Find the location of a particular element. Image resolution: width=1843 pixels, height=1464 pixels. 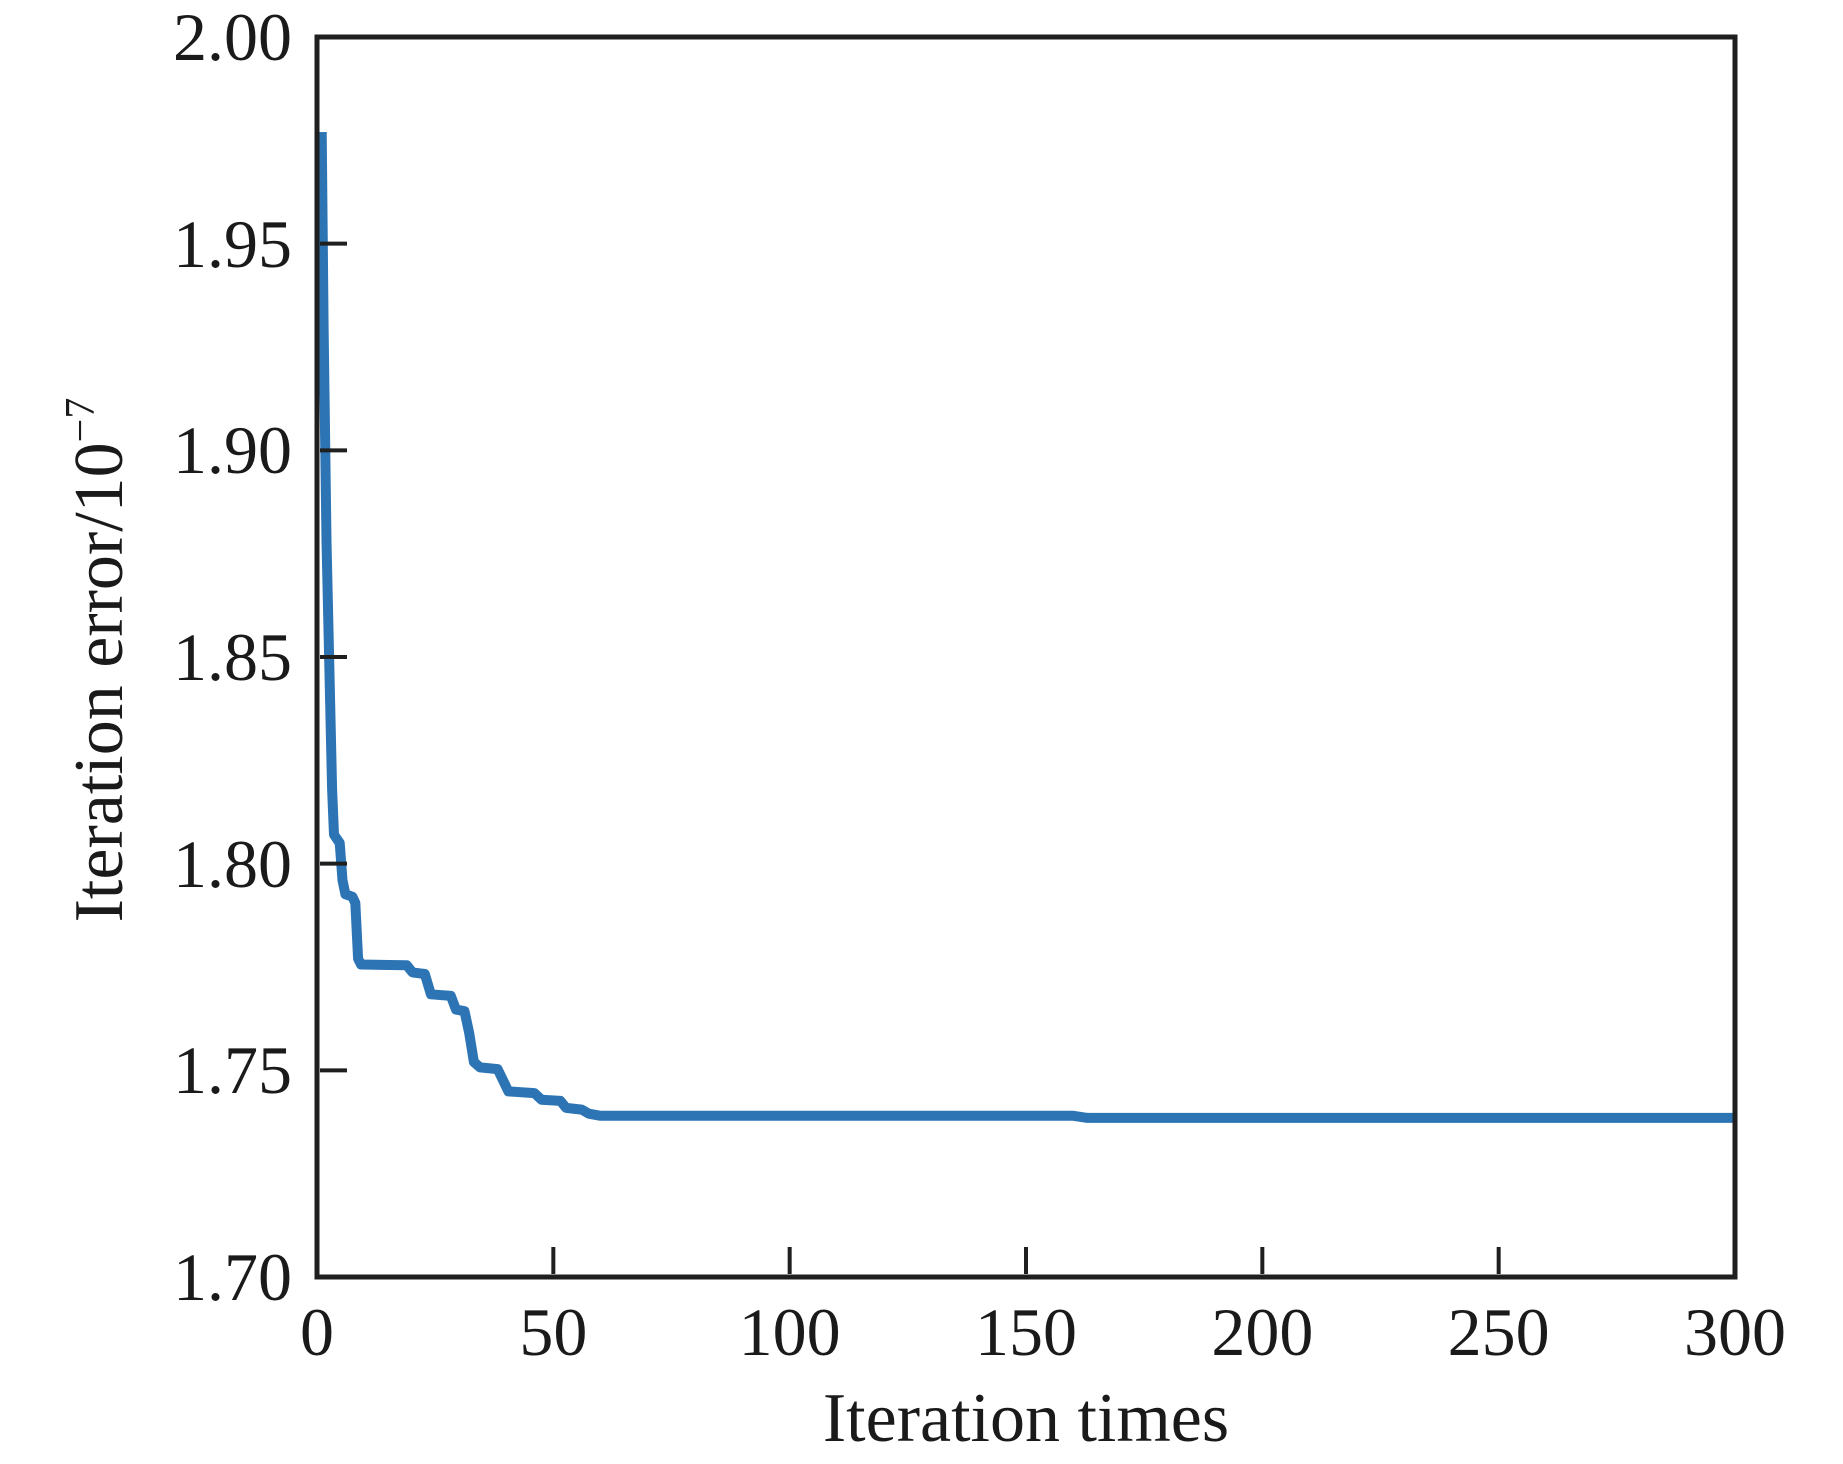

x-axis-label: Iteration times is located at coordinates (1026, 1418).